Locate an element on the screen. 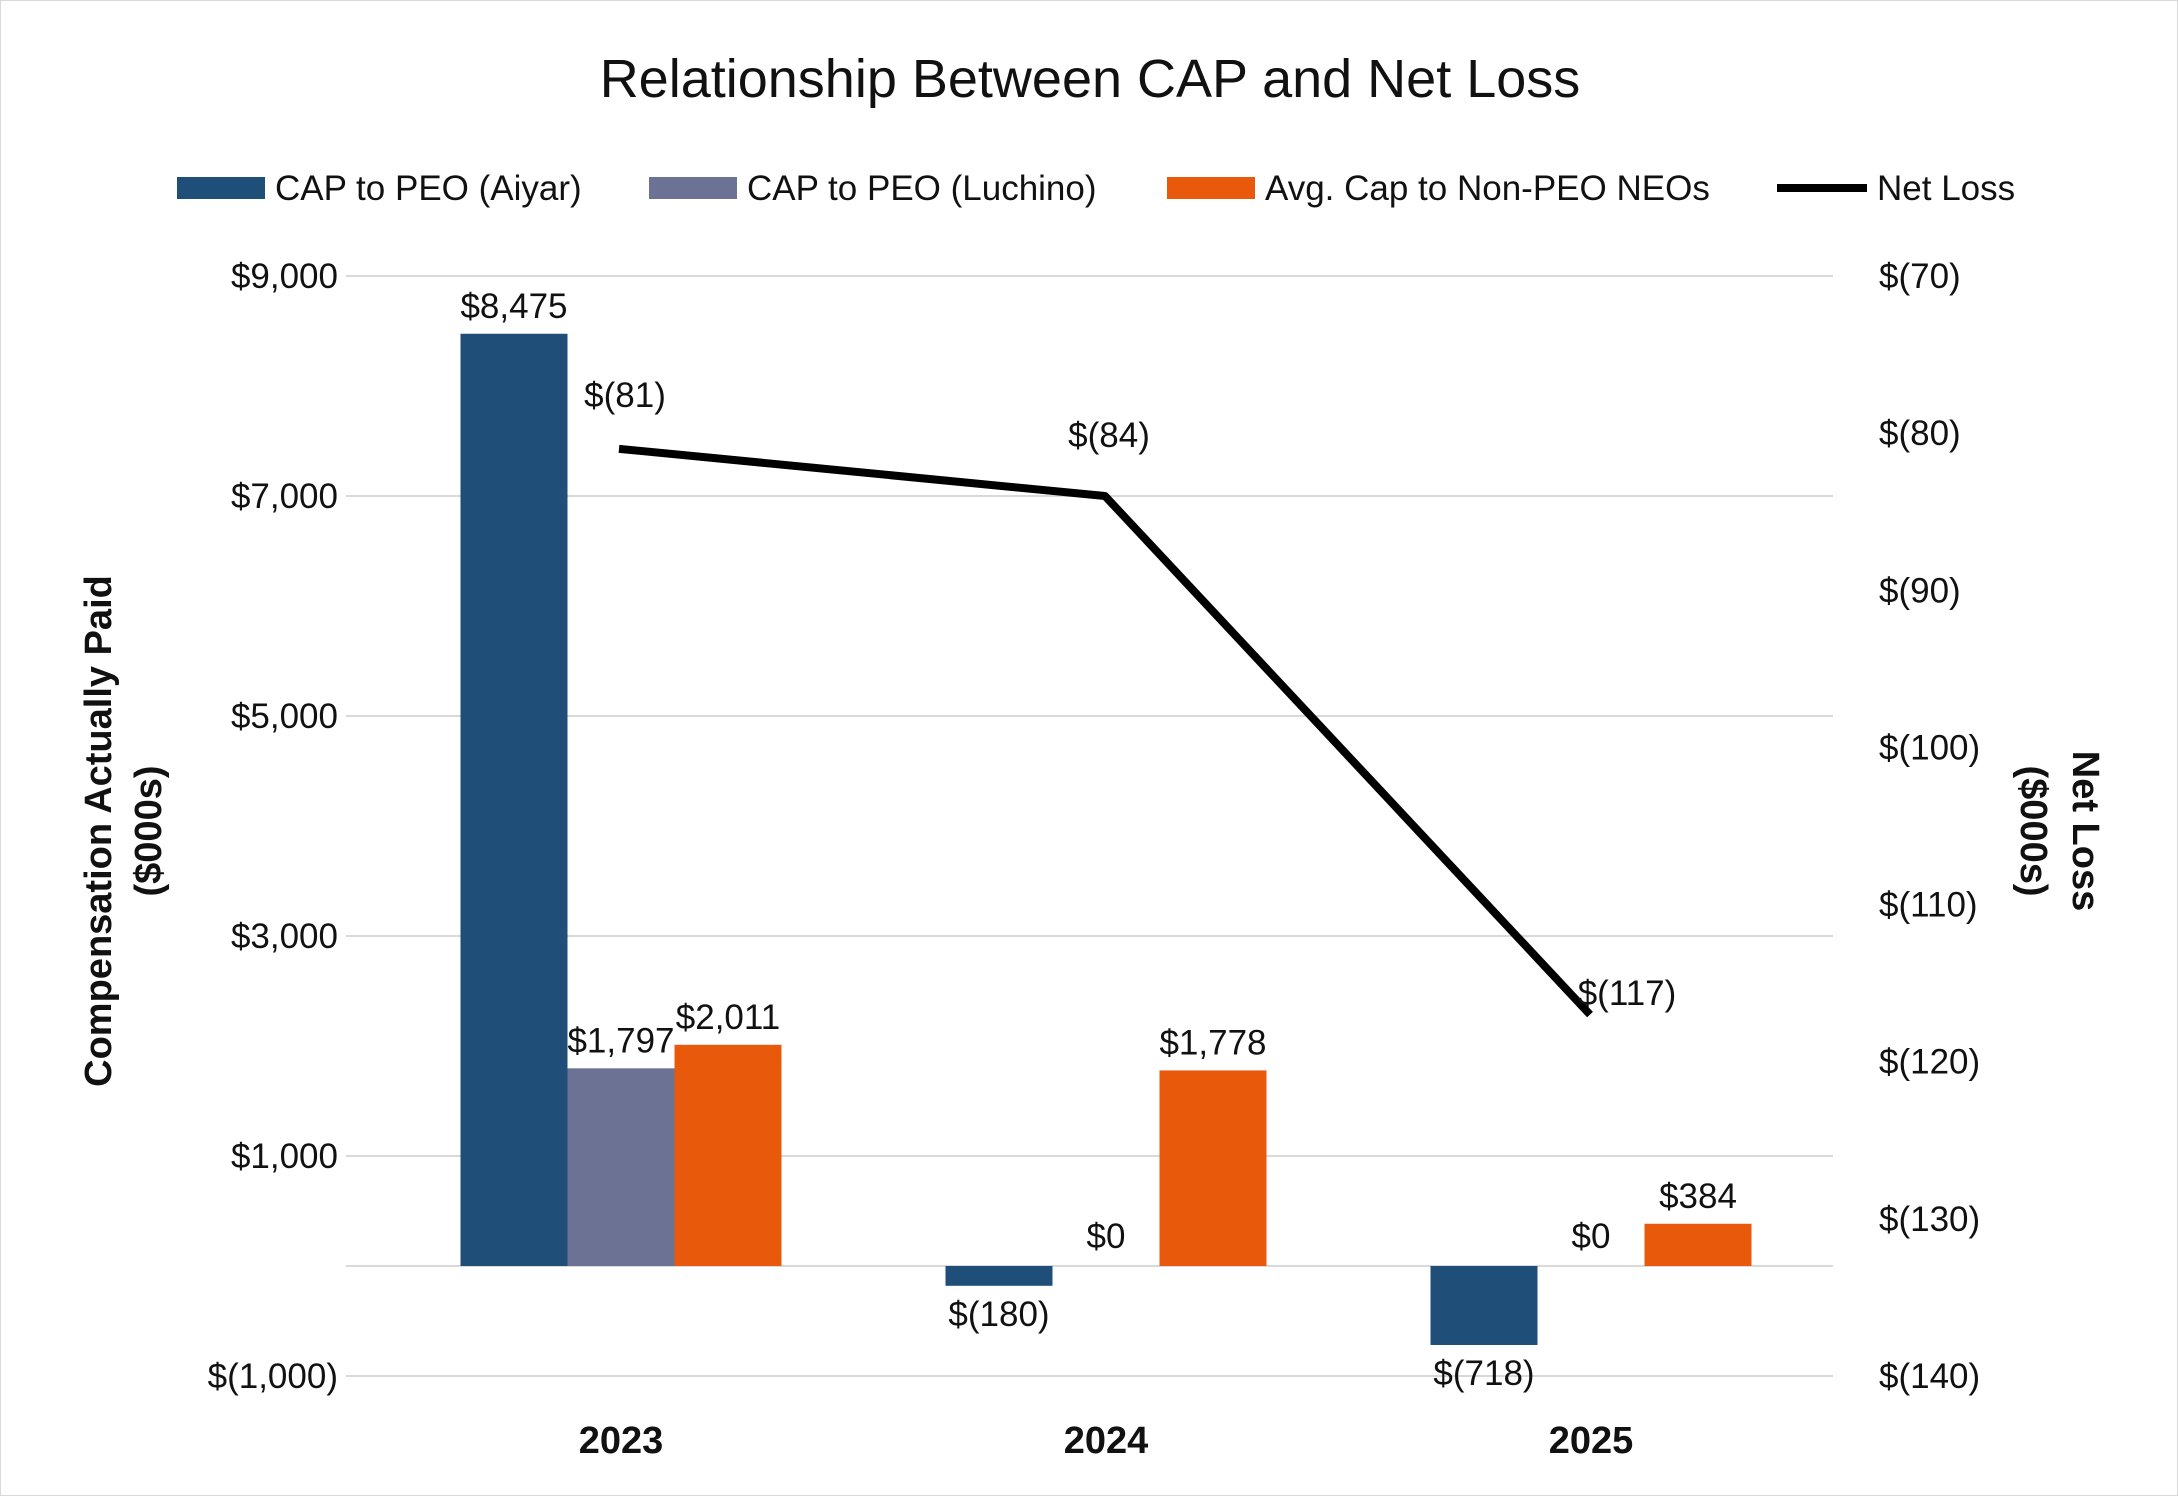 The height and width of the screenshot is (1497, 2178). data-label: $2,011 is located at coordinates (728, 1017).